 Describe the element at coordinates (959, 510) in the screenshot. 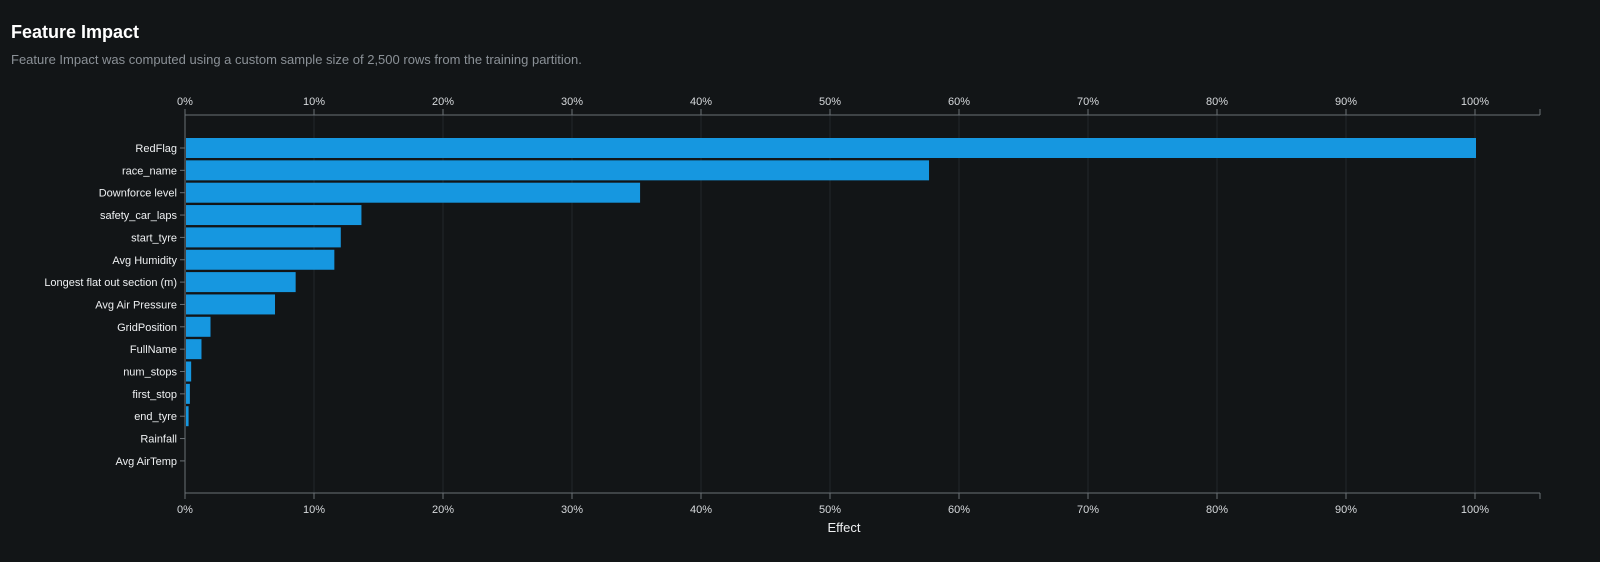

I see `bottom-tick-label: 60%` at that location.